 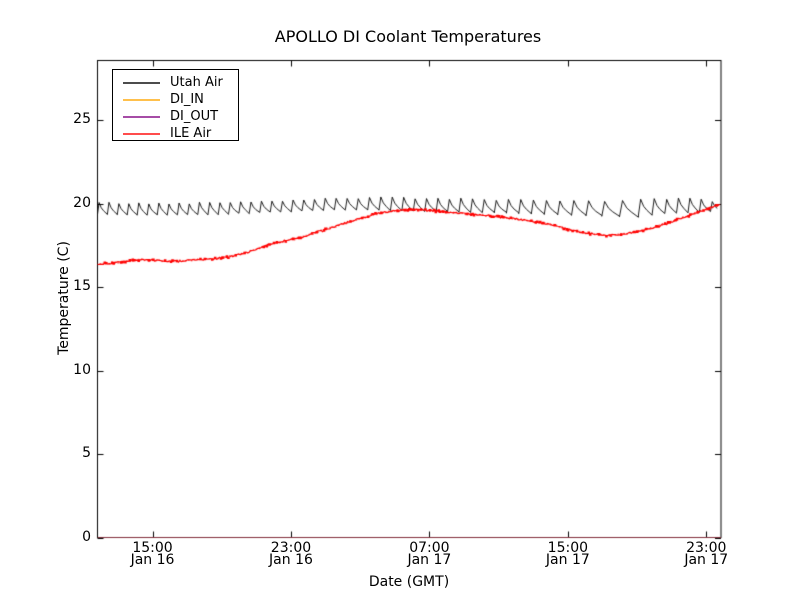 What do you see at coordinates (86, 536) in the screenshot?
I see `y-tick-label: 0` at bounding box center [86, 536].